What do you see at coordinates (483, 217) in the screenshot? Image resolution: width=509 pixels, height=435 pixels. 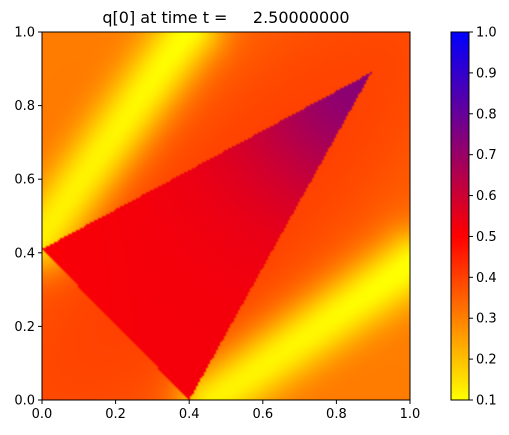 I see `colorbar-axis: 0.1 0.2 0.3 0.4 0.5 0.6 0.7 0.8 0.9 1.0` at bounding box center [483, 217].